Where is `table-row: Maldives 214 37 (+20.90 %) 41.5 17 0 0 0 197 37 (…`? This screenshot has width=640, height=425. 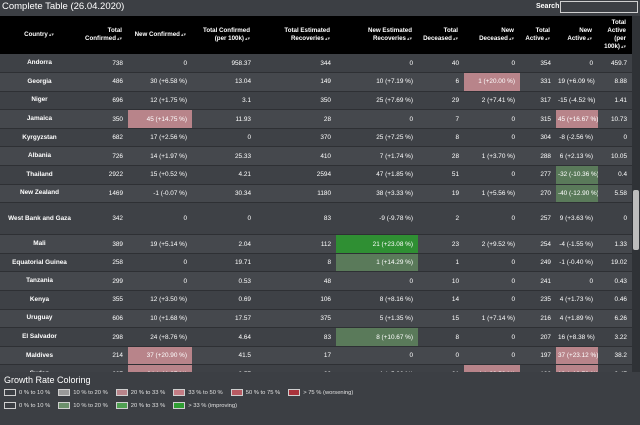
table-row: Maldives 214 37 (+20.90 %) 41.5 17 0 0 0 197 37 (… is located at coordinates (316, 356).